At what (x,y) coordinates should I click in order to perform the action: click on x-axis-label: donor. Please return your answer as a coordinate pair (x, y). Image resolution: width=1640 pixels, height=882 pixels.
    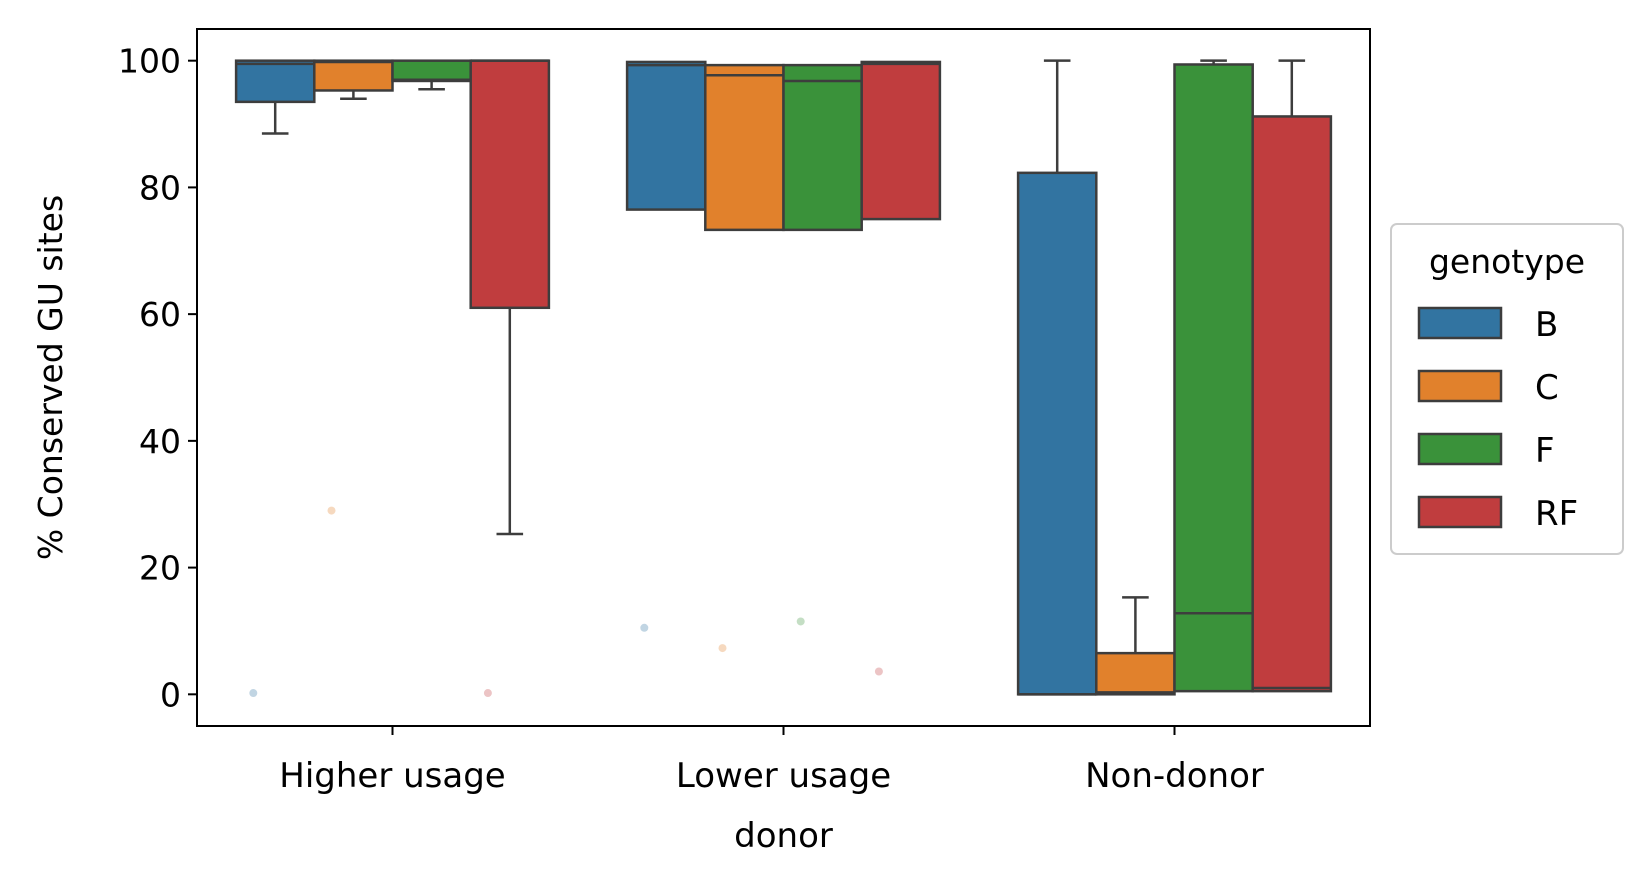
    Looking at the image, I should click on (783, 836).